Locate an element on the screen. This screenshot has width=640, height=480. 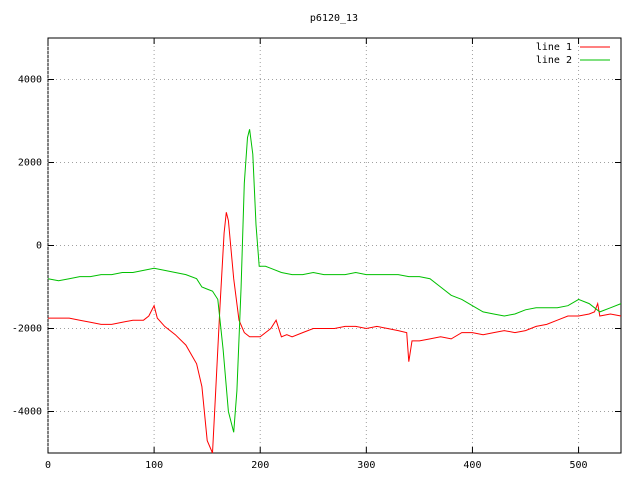
y-tick-label: 4000 is located at coordinates (30, 80).